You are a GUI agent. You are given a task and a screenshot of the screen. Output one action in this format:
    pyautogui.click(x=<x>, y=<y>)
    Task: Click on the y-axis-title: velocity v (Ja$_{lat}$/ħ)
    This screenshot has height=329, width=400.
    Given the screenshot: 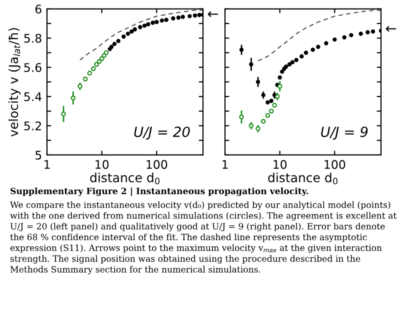 What is the action you would take?
    pyautogui.click(x=14, y=82)
    